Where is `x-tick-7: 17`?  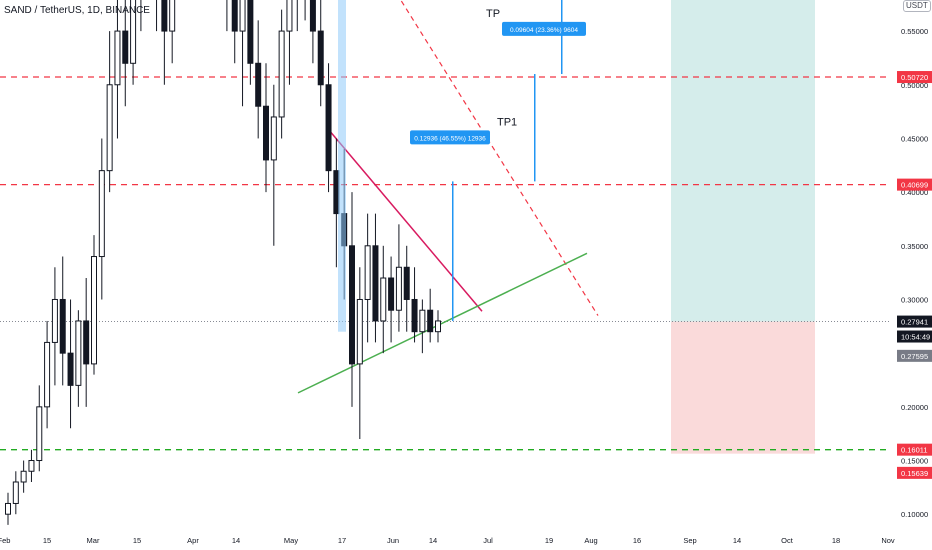 x-tick-7: 17 is located at coordinates (342, 540).